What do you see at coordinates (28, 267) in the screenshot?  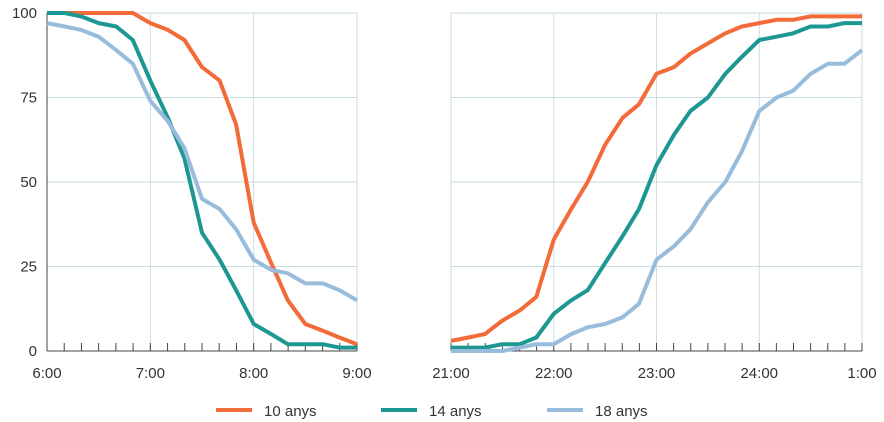 I see `y-tick-label: 25` at bounding box center [28, 267].